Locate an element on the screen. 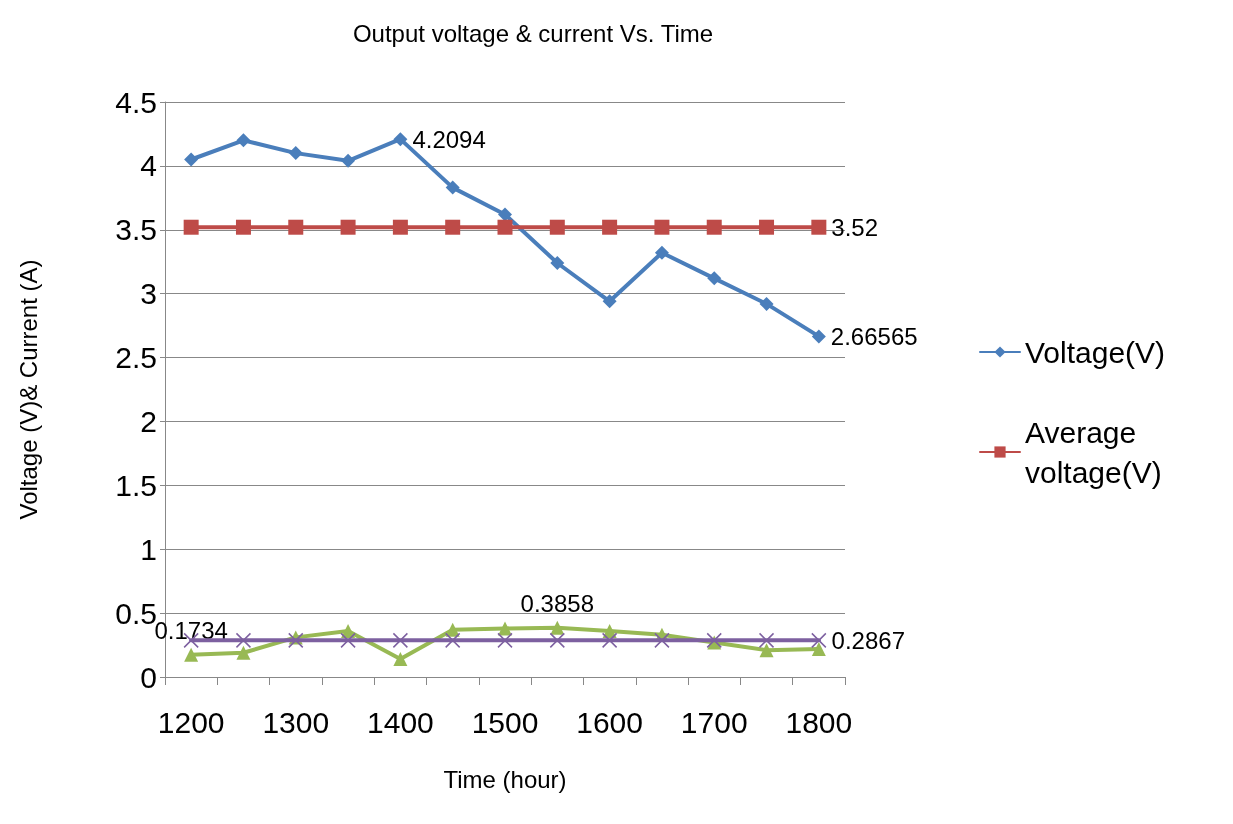  x-tick-label: 1600 is located at coordinates (609, 722).